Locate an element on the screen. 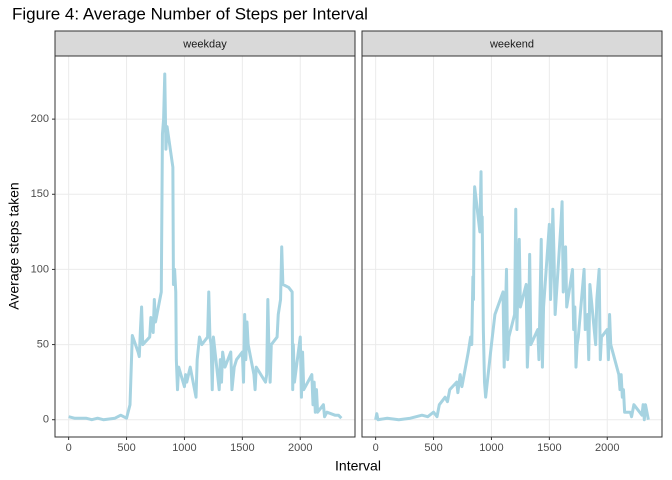  y-tick-label: 100 is located at coordinates (40, 269).